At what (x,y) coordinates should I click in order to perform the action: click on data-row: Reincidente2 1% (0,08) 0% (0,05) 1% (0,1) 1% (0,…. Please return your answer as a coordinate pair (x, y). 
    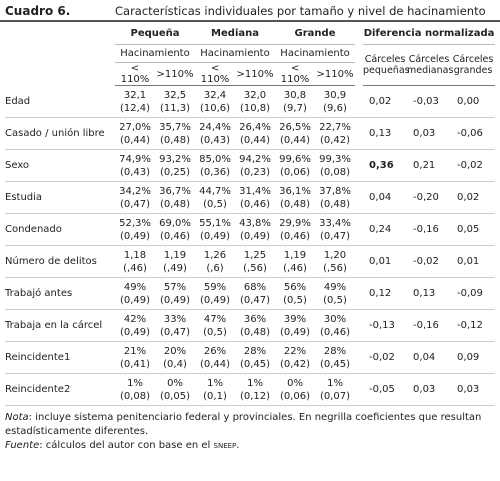
    Looking at the image, I should click on (250, 389).